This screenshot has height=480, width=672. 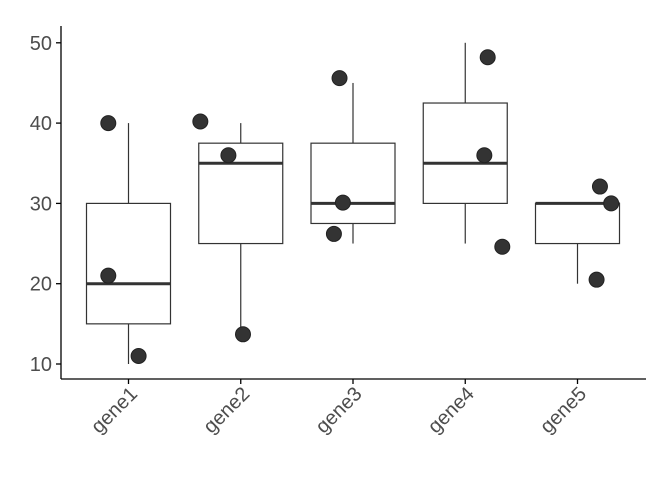 I want to click on box-gene5, so click(x=577, y=242).